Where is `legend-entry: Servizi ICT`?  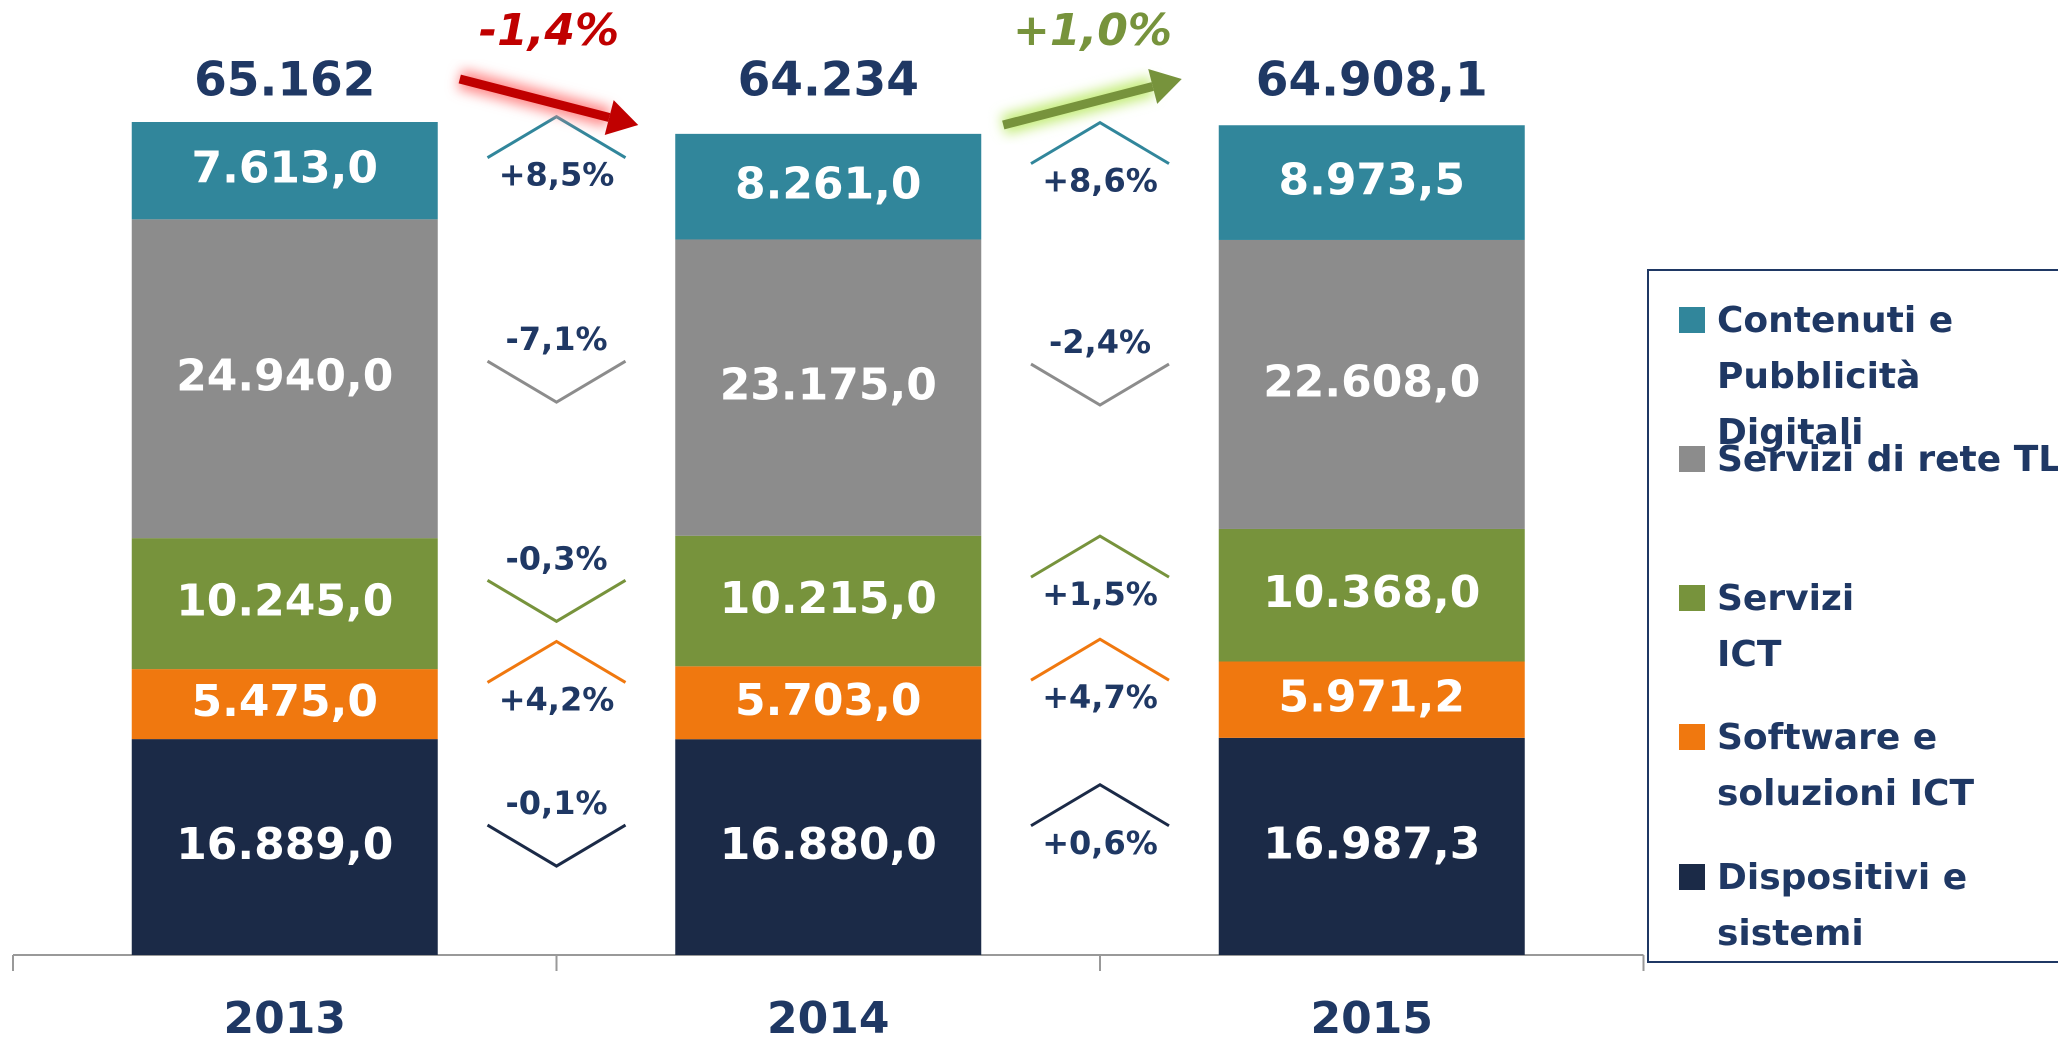 legend-entry: Servizi ICT is located at coordinates (1868, 627).